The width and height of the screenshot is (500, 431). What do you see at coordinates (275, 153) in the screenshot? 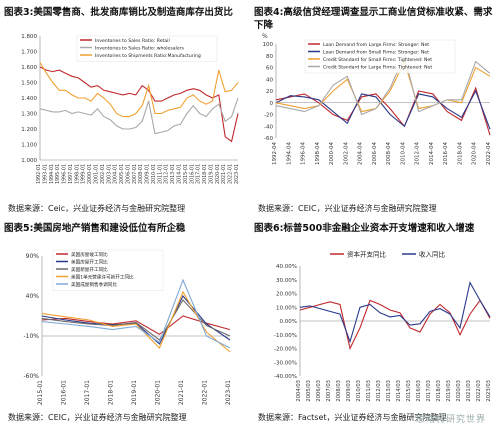
I see `x-tick-label: 1992-04` at bounding box center [275, 153].